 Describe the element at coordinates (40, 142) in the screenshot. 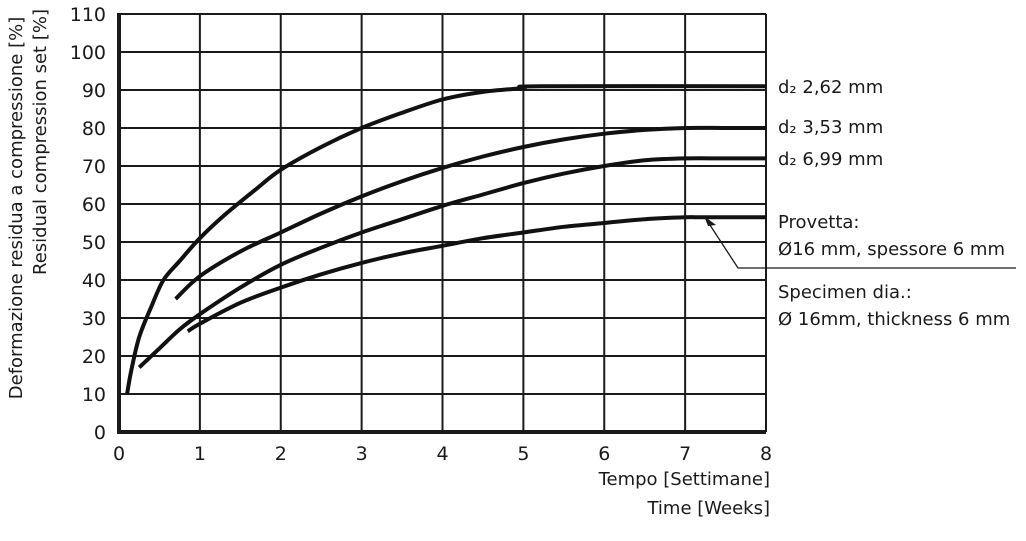

I see `y-axis-label-english: Residual compression set [%]` at that location.